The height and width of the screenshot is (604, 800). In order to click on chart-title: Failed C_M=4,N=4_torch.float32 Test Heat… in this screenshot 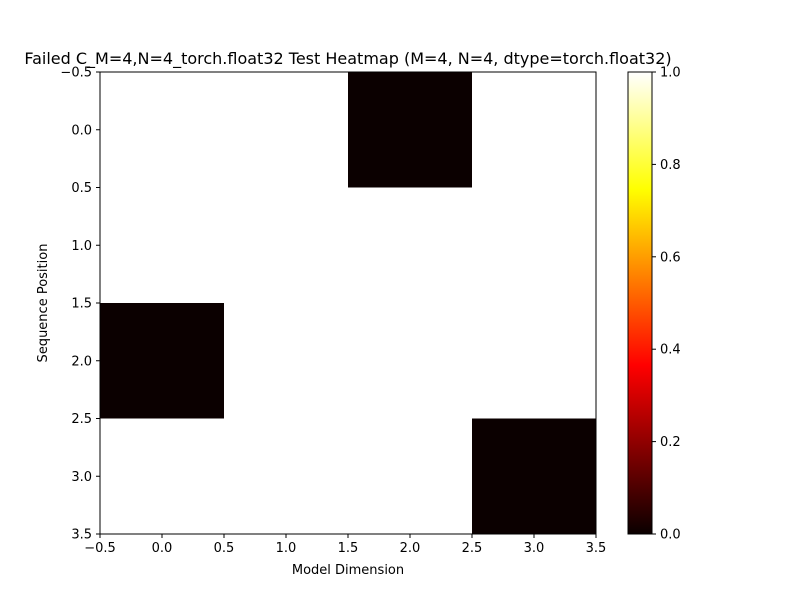, I will do `click(347, 59)`.